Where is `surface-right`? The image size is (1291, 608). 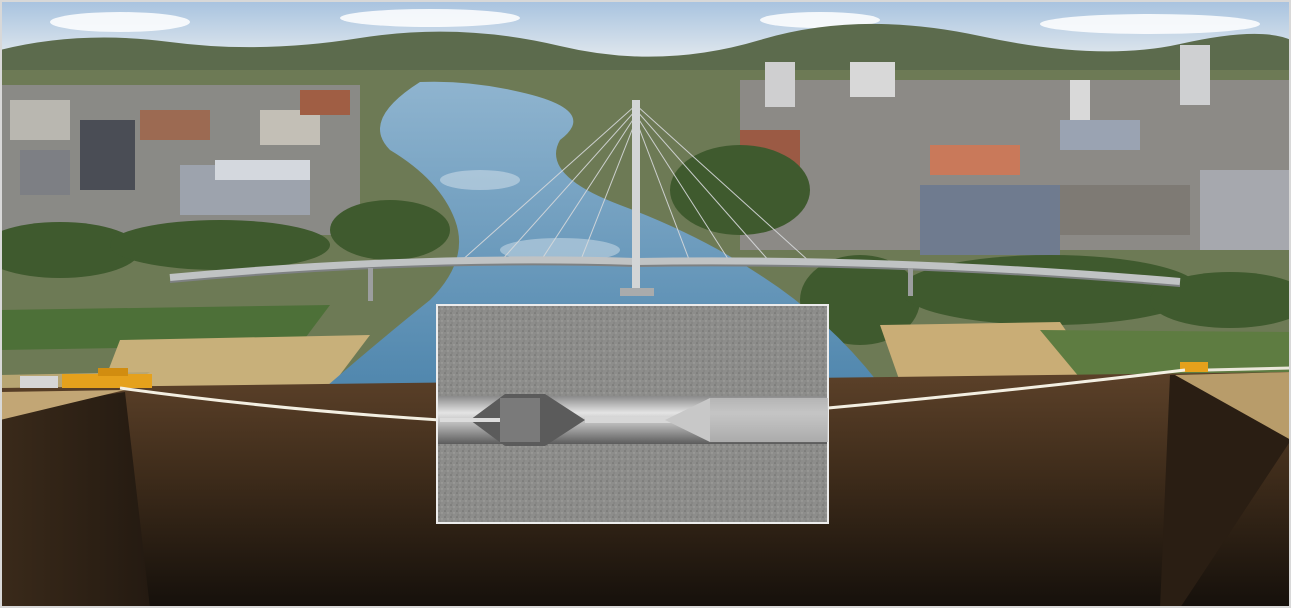
surface-right is located at coordinates (1233, 406).